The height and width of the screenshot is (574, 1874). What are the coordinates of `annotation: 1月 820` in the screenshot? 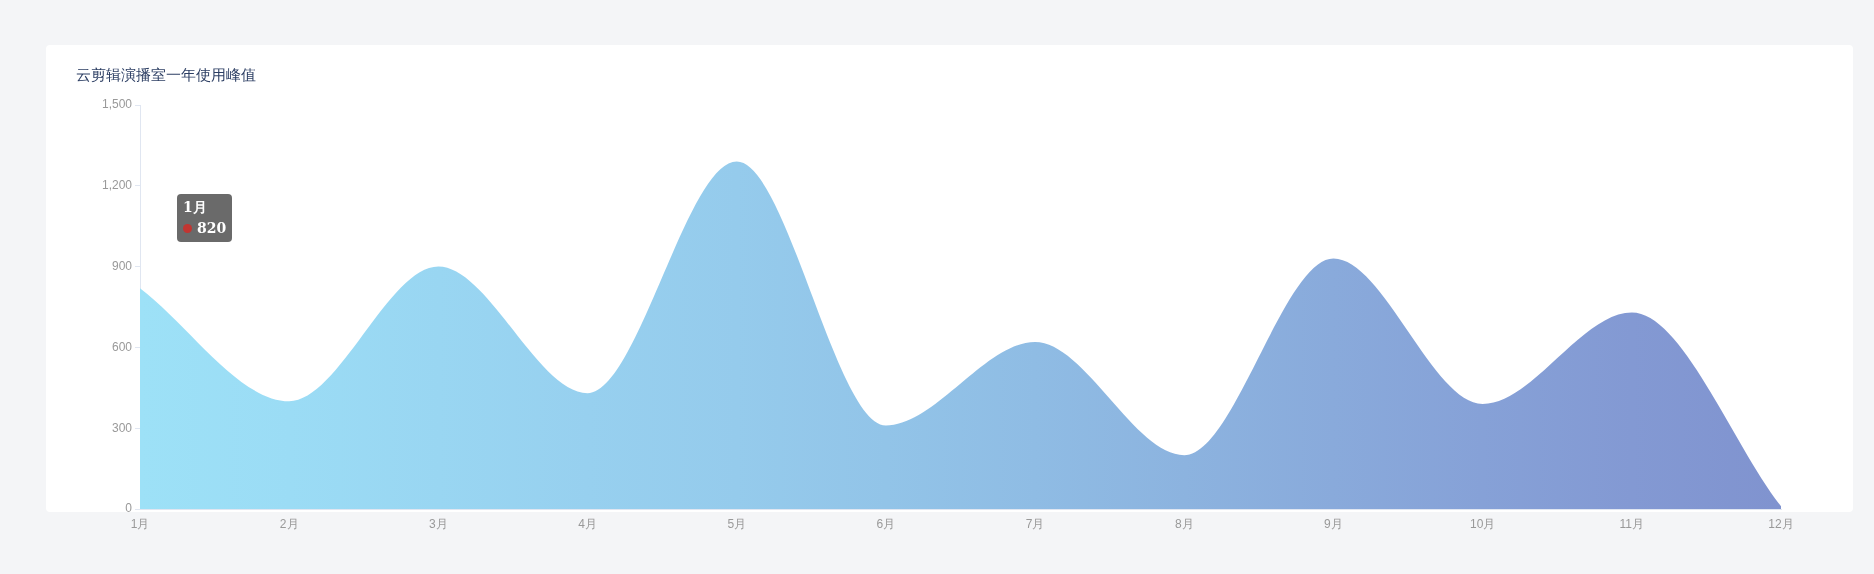 It's located at (205, 218).